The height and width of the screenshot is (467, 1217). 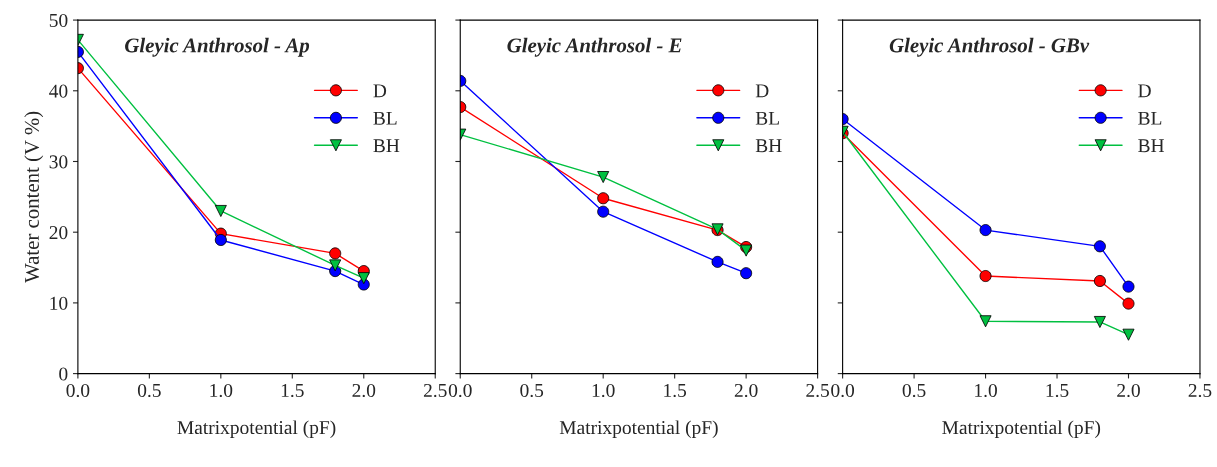 I want to click on y-tick-label: 30, so click(x=58, y=162).